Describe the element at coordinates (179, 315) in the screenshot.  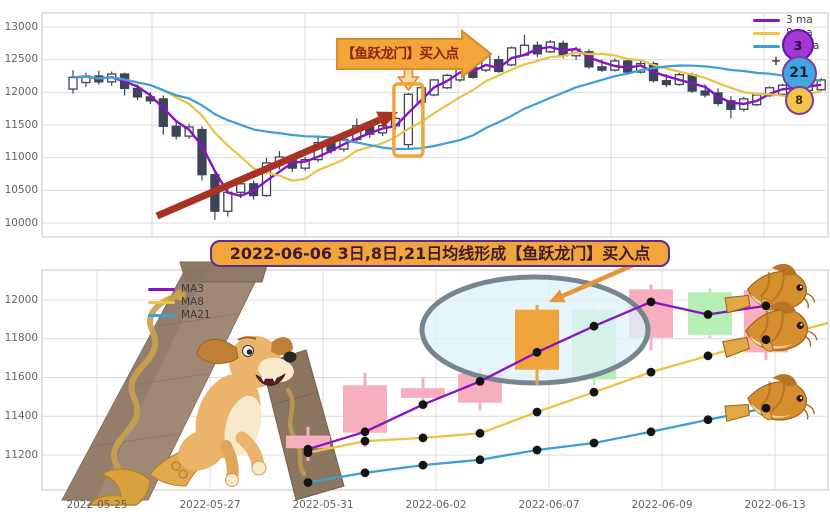
I see `legend-item-ma21: MA21` at that location.